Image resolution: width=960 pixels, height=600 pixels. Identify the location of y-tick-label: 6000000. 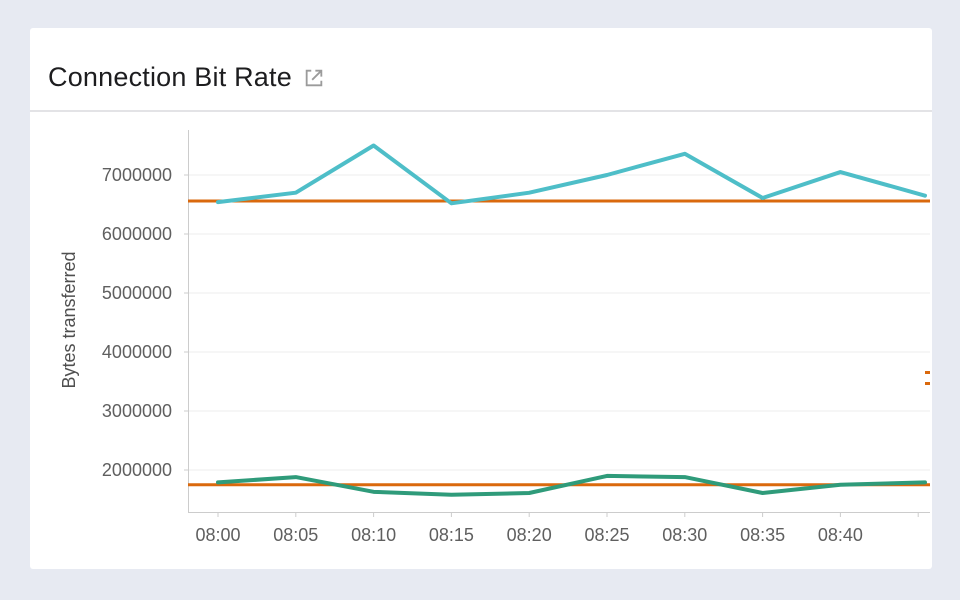
(136, 234).